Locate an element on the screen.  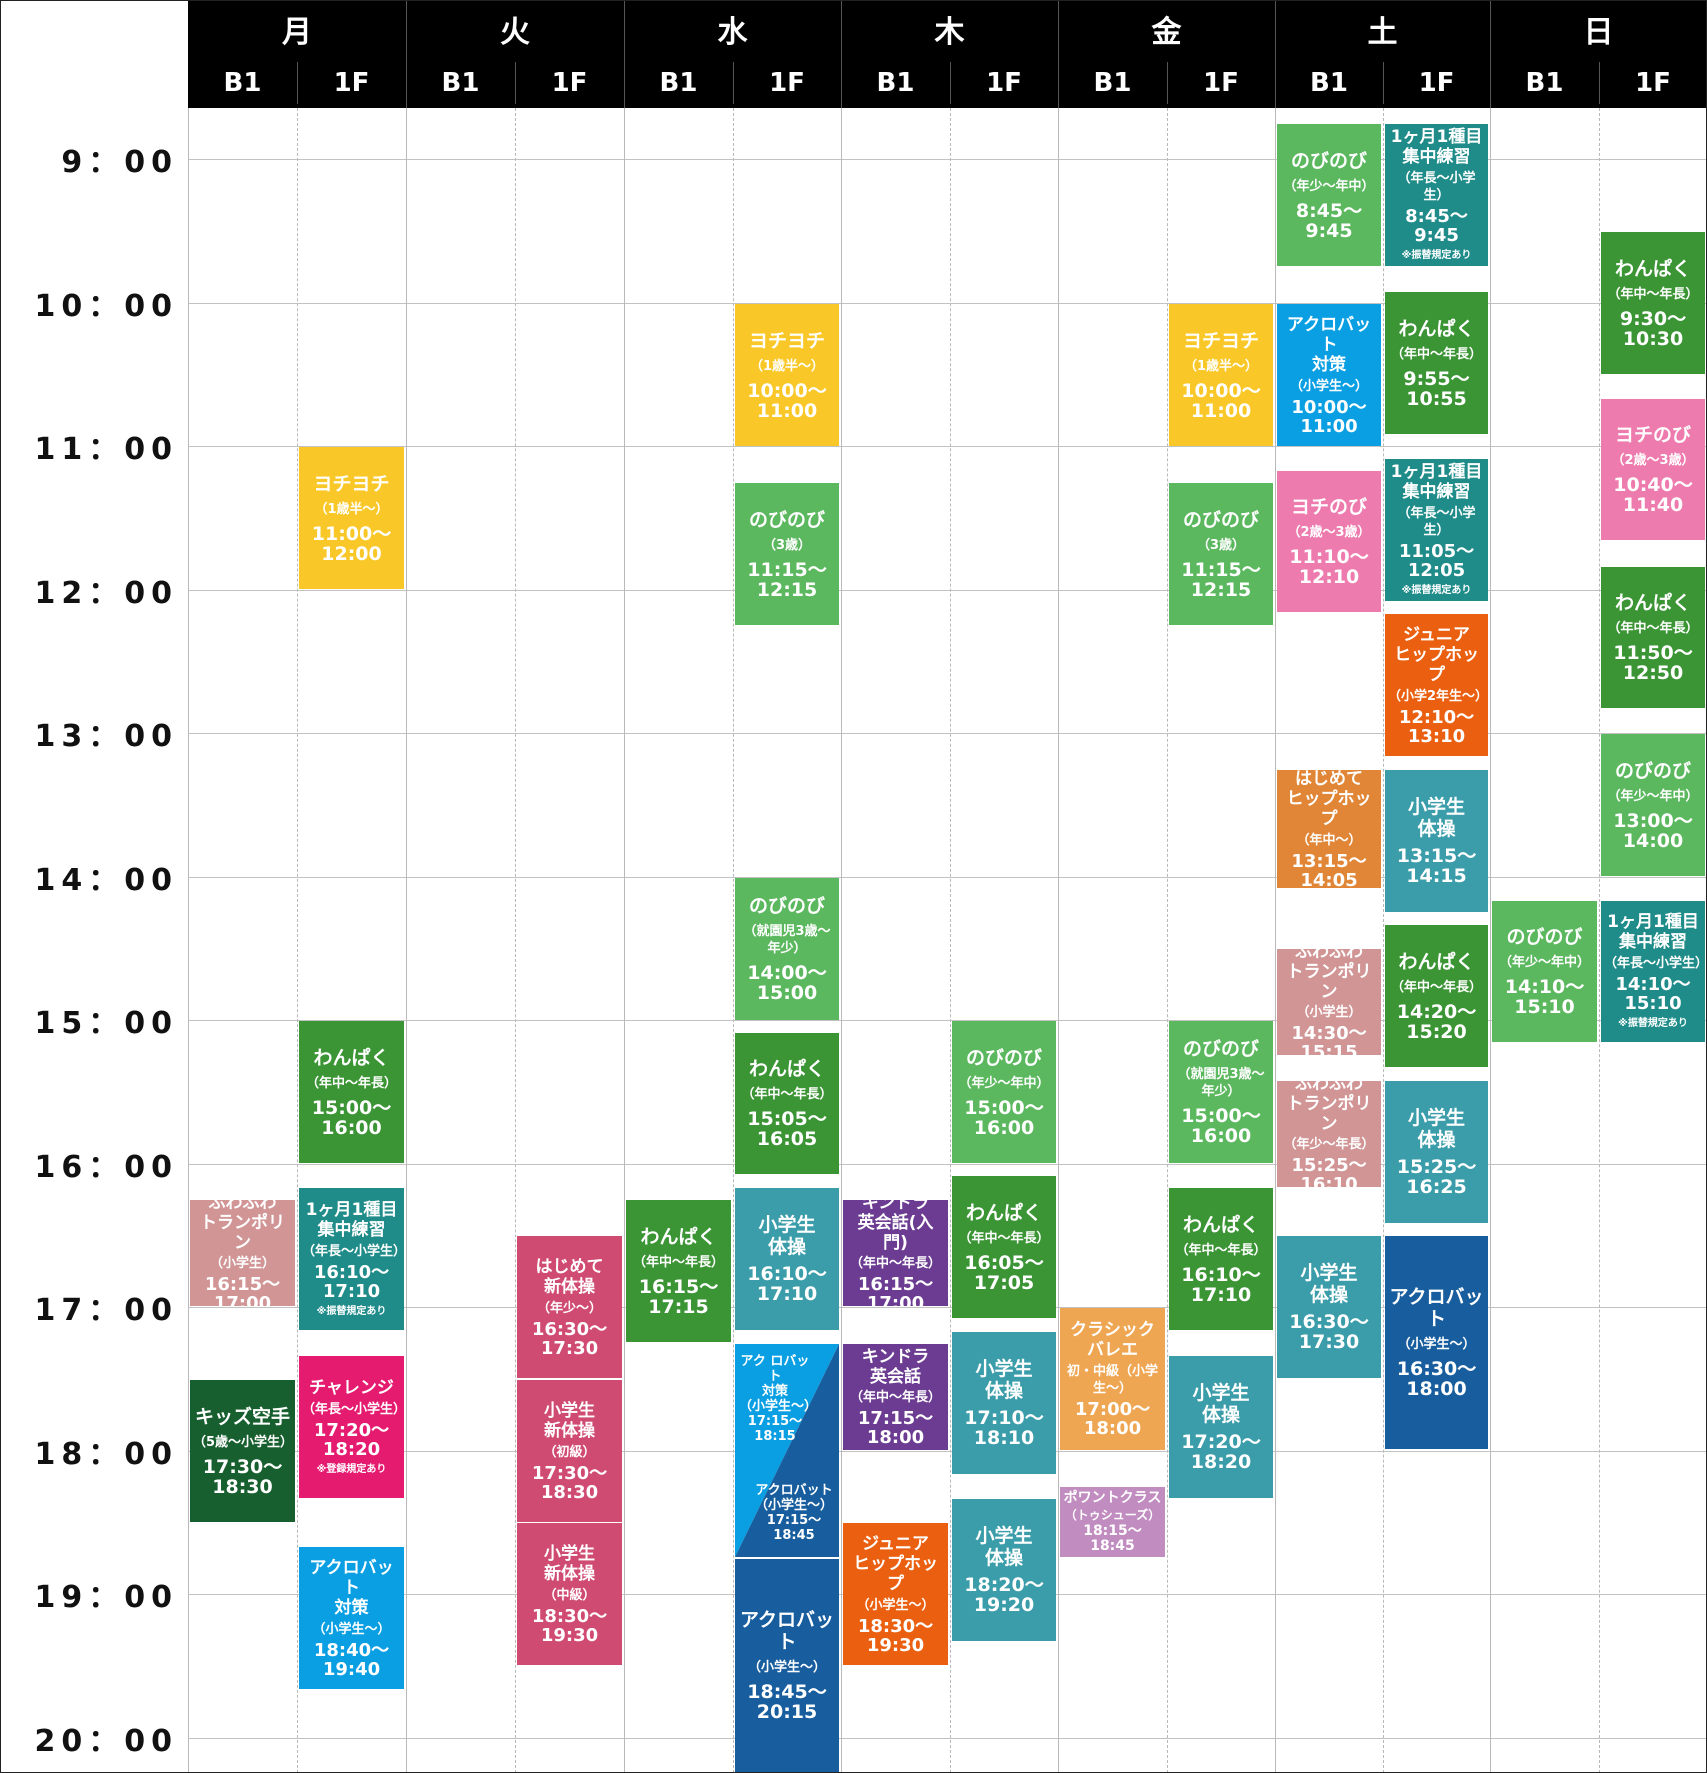
class-block: はじめて ヒップホップ （年中～） 13:15～ 14:05 is located at coordinates (1329, 829).